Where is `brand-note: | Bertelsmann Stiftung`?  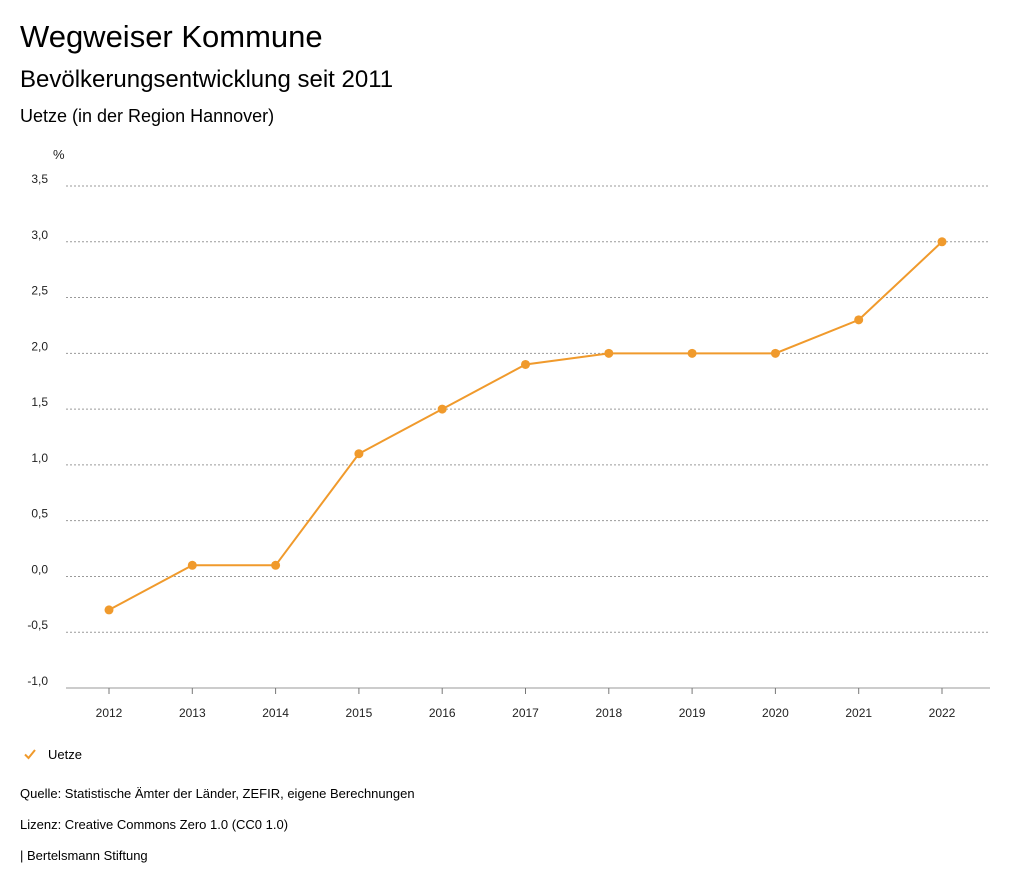
brand-note: | Bertelsmann Stiftung is located at coordinates (84, 855).